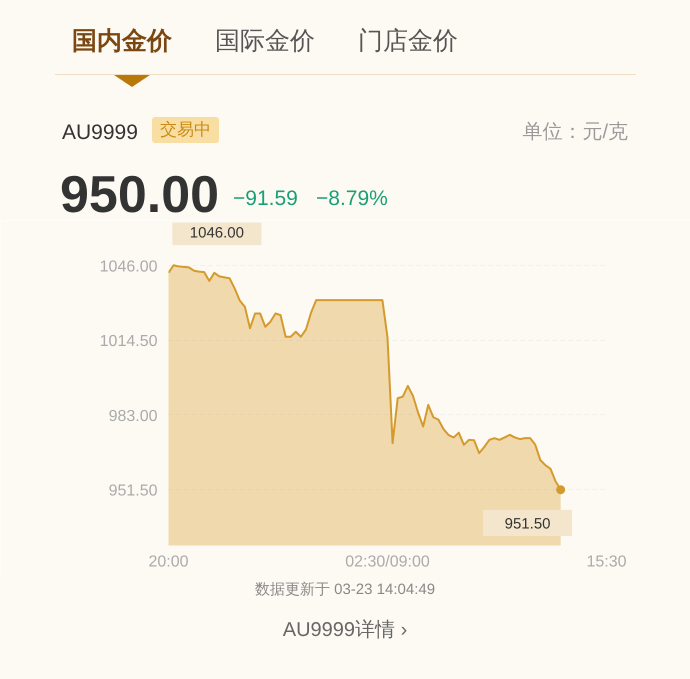  I want to click on y-tick-label: 951.50, so click(133, 491).